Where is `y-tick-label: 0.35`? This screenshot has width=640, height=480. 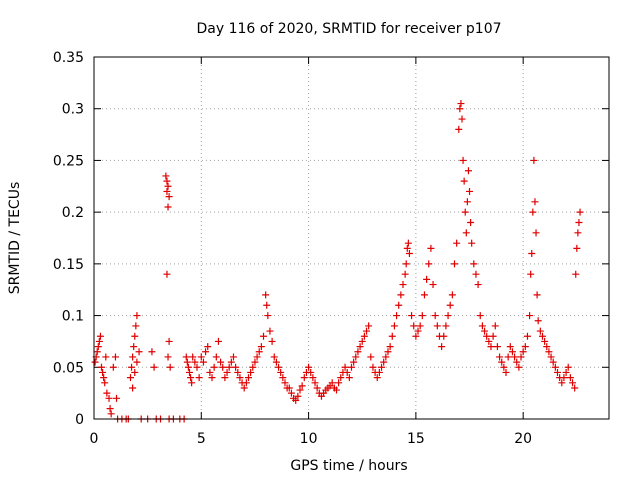
y-tick-label: 0.35 is located at coordinates (68, 58).